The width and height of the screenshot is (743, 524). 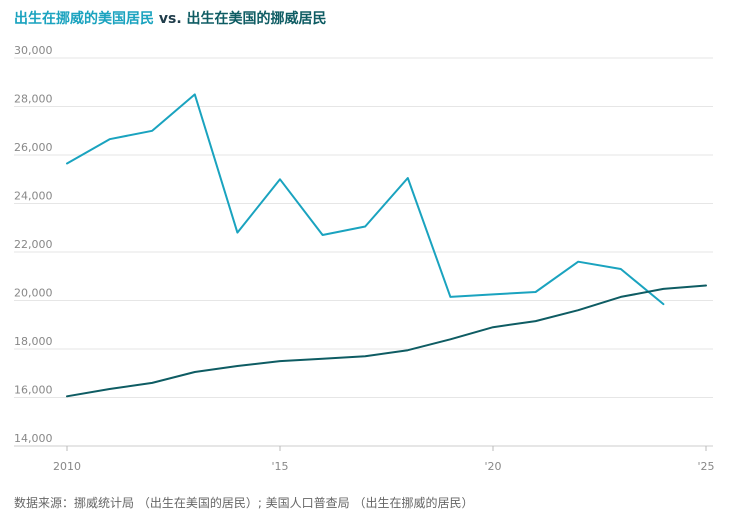 I want to click on x-tick-label: '20, so click(x=492, y=466).